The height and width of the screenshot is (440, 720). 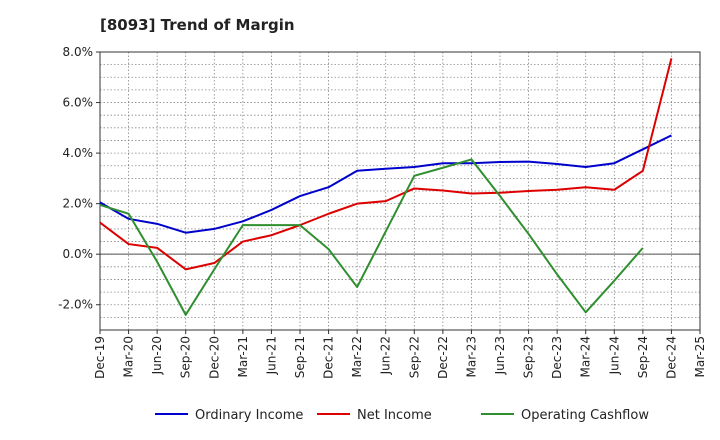 What do you see at coordinates (700, 356) in the screenshot?
I see `x-tick-label: Mar-25` at bounding box center [700, 356].